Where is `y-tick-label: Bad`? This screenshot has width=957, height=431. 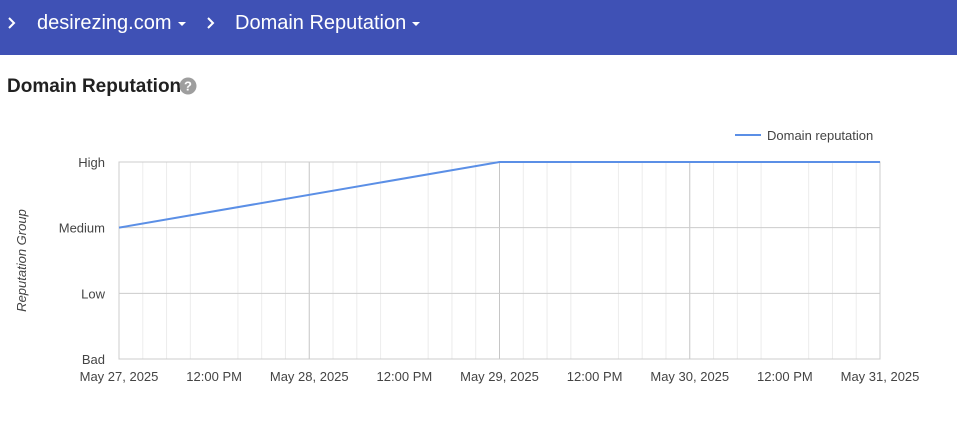
y-tick-label: Bad is located at coordinates (93, 359).